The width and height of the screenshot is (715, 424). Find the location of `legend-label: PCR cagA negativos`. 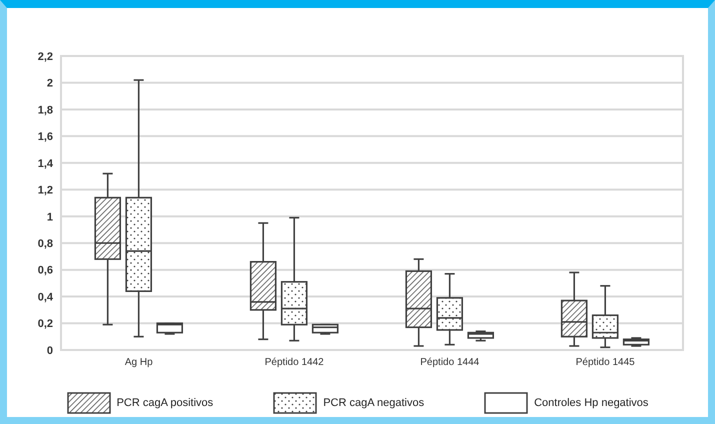

legend-label: PCR cagA negativos is located at coordinates (373, 403).